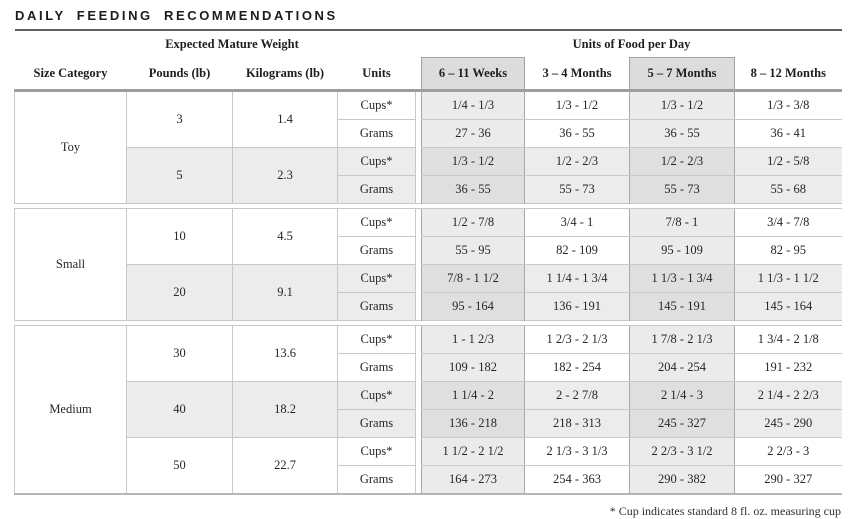 The image size is (855, 519). What do you see at coordinates (285, 74) in the screenshot?
I see `column-header-kilograms: Kilograms (lb)` at bounding box center [285, 74].